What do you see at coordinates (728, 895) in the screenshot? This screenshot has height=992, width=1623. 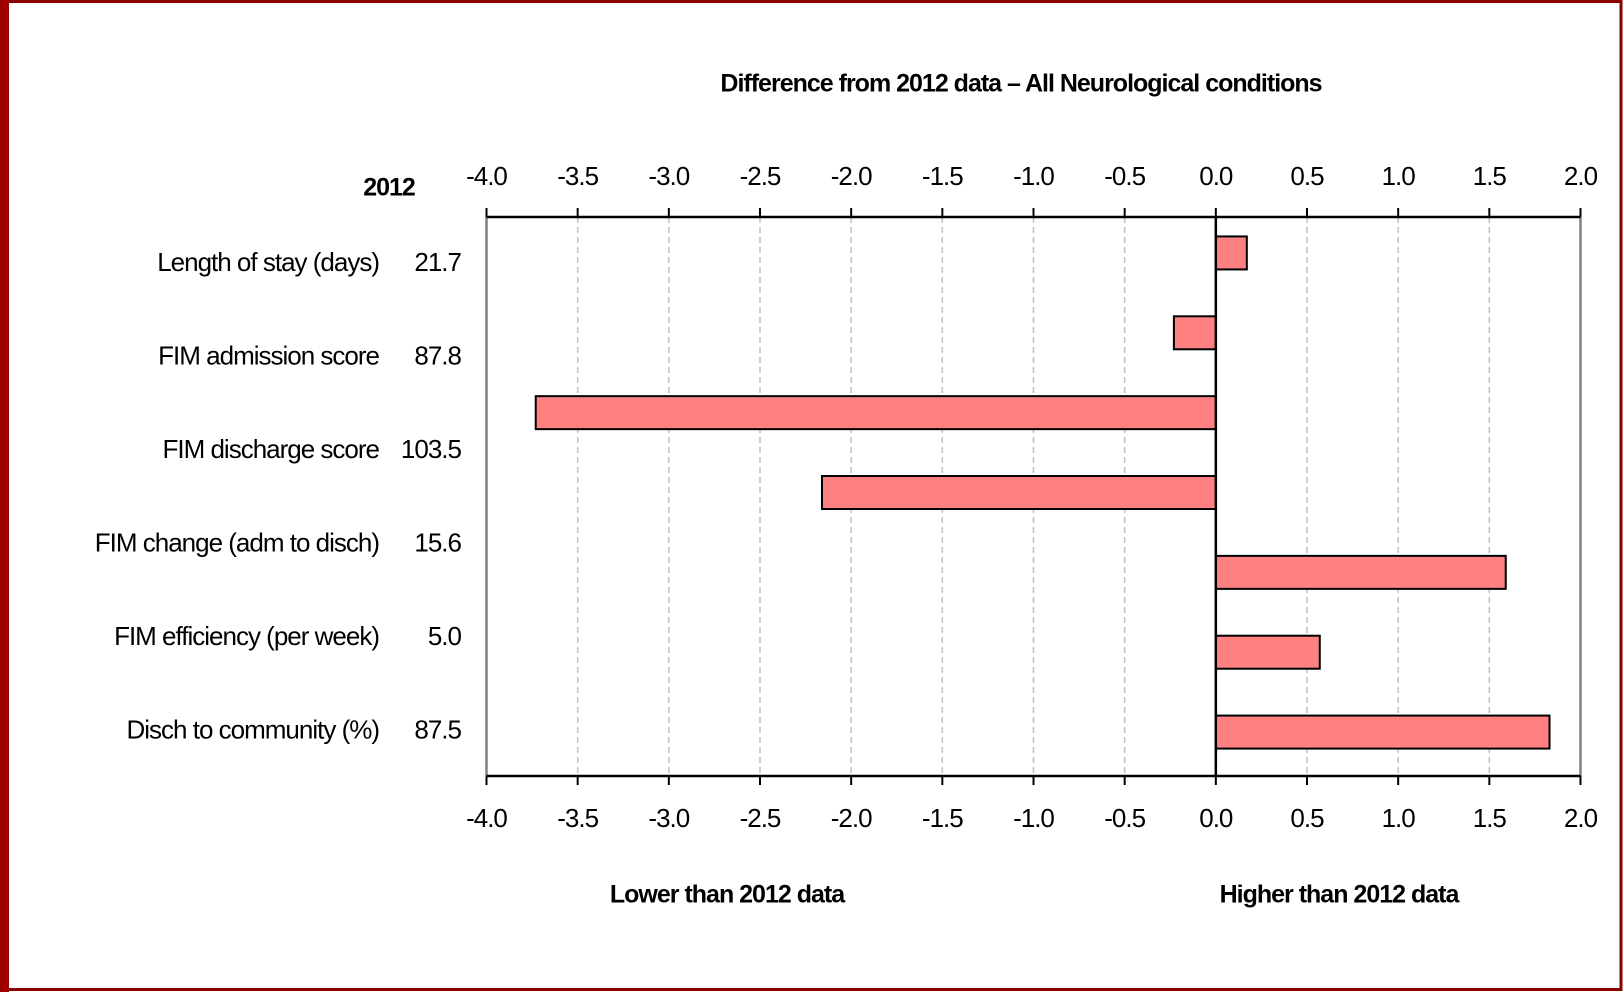 I see `annotation: Lower than 2012 data` at bounding box center [728, 895].